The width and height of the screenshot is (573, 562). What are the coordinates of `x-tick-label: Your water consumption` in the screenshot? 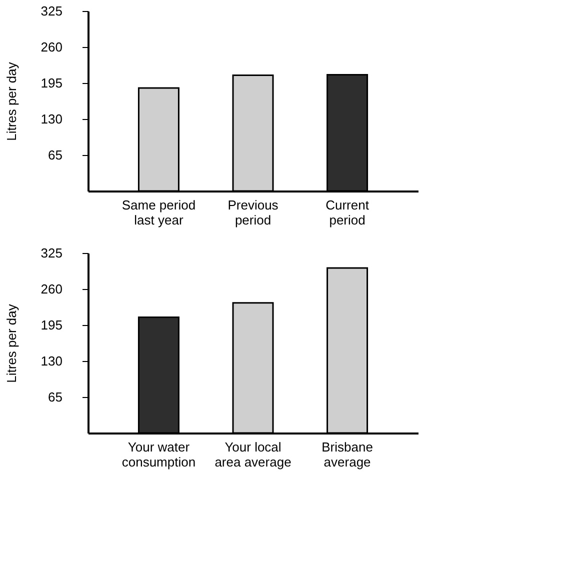 It's located at (159, 455).